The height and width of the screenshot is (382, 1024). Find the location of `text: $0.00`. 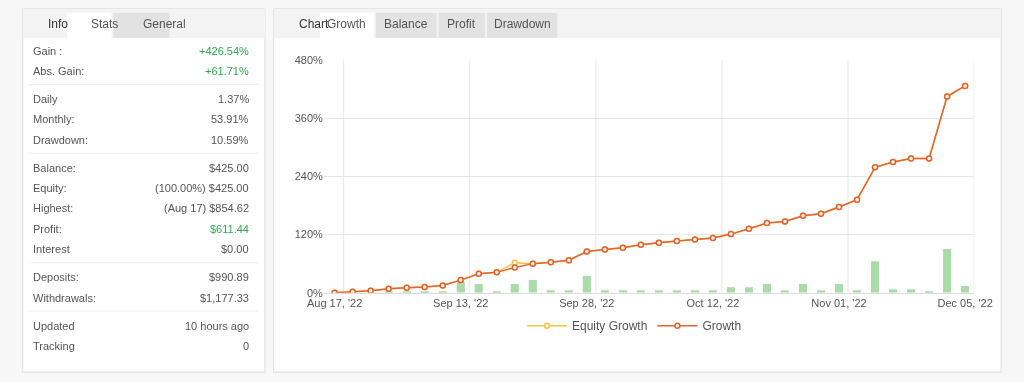

text: $0.00 is located at coordinates (235, 249).